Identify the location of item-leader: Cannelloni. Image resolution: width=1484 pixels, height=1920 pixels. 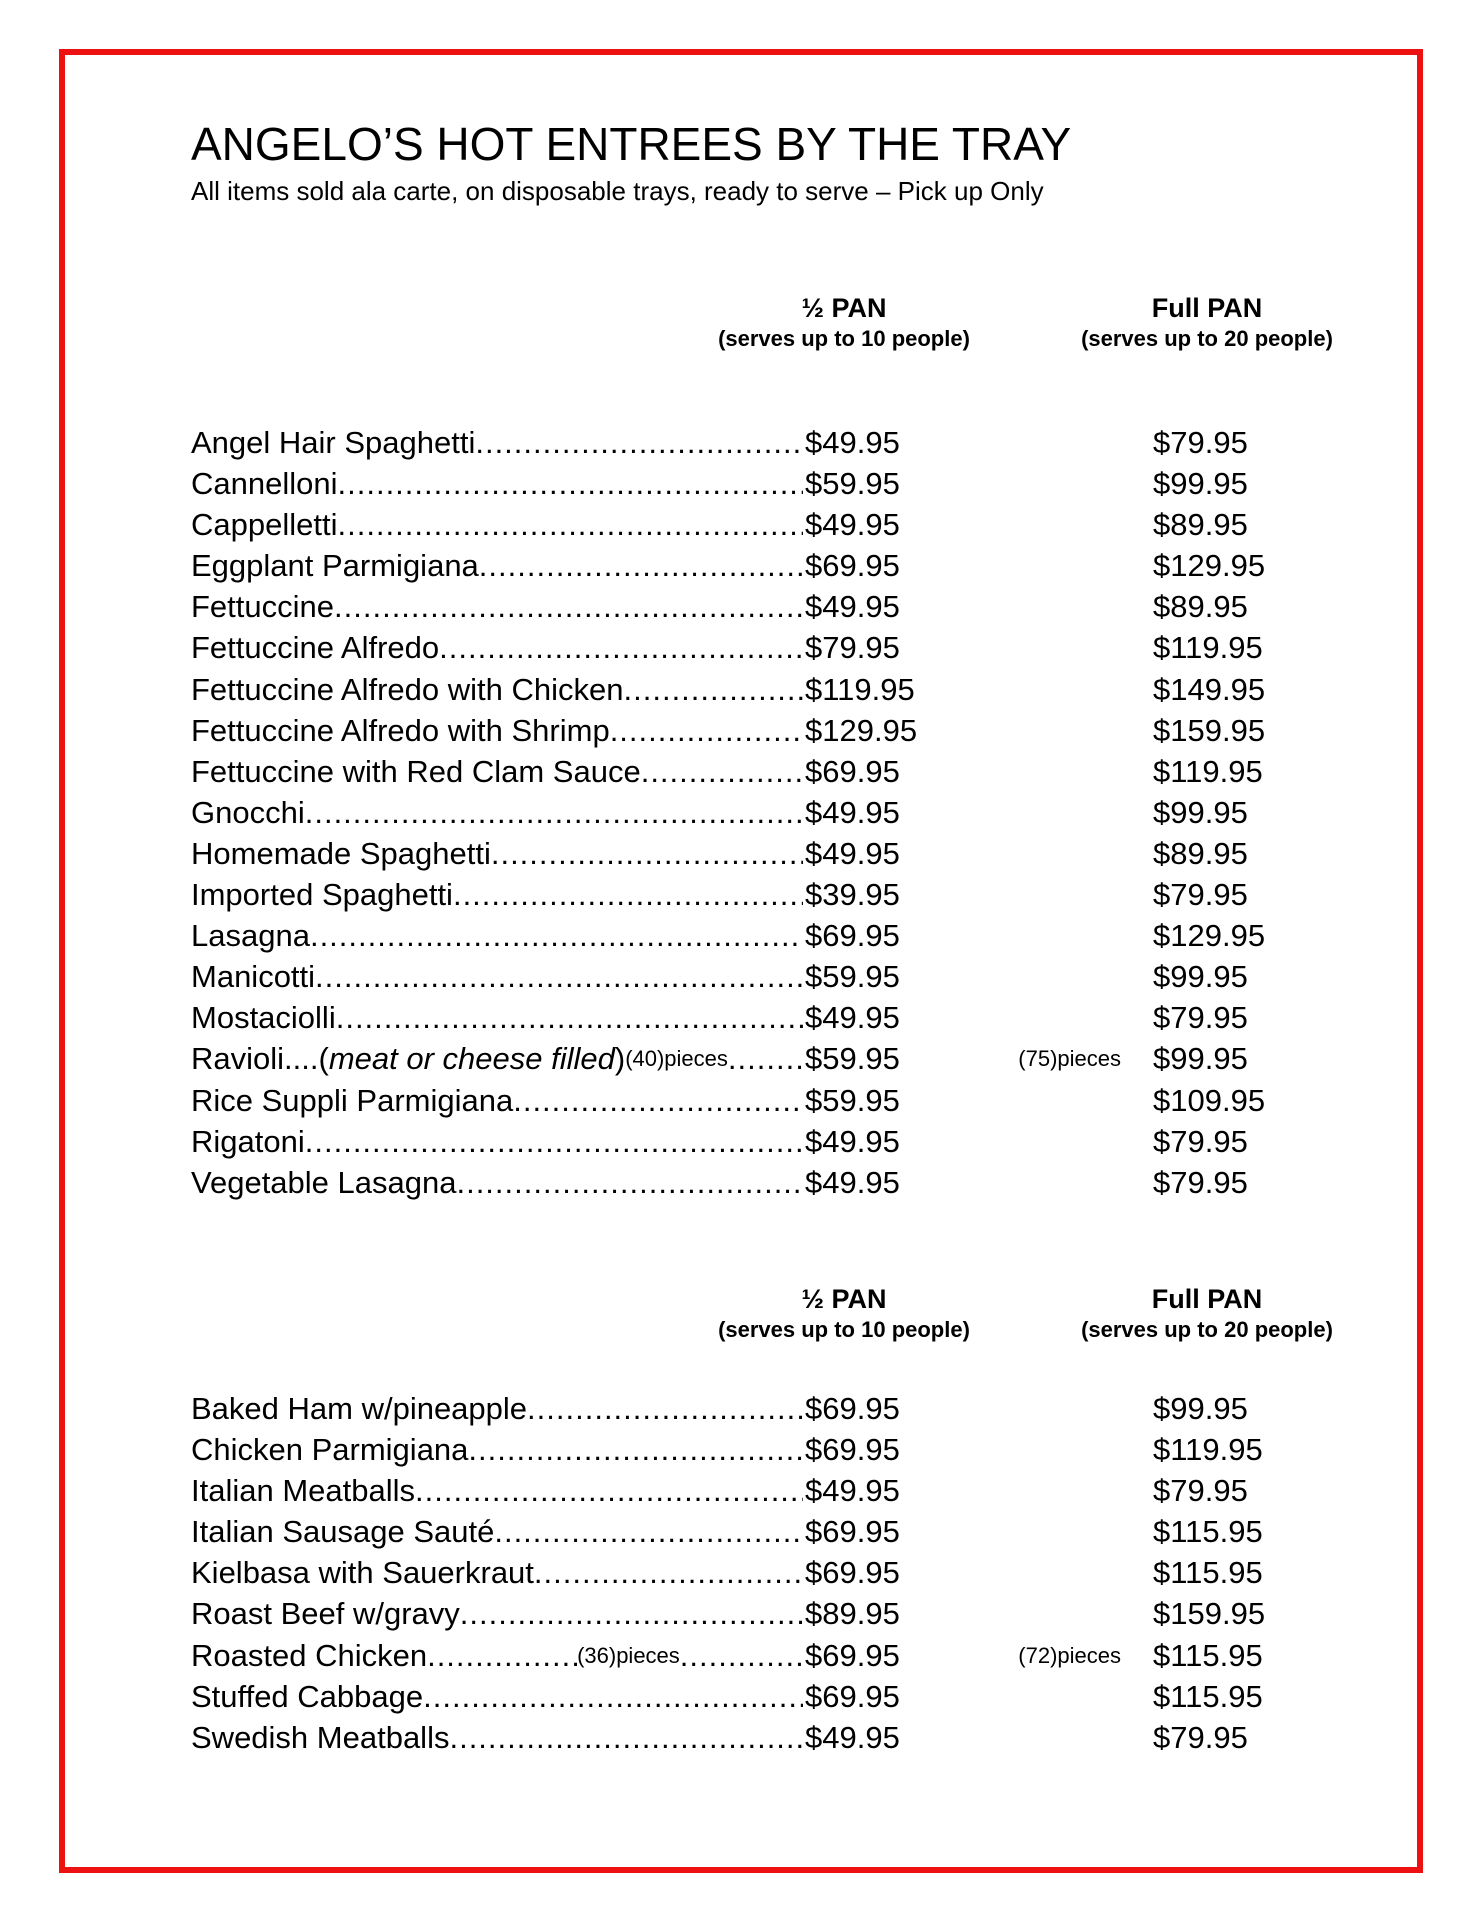
(497, 483).